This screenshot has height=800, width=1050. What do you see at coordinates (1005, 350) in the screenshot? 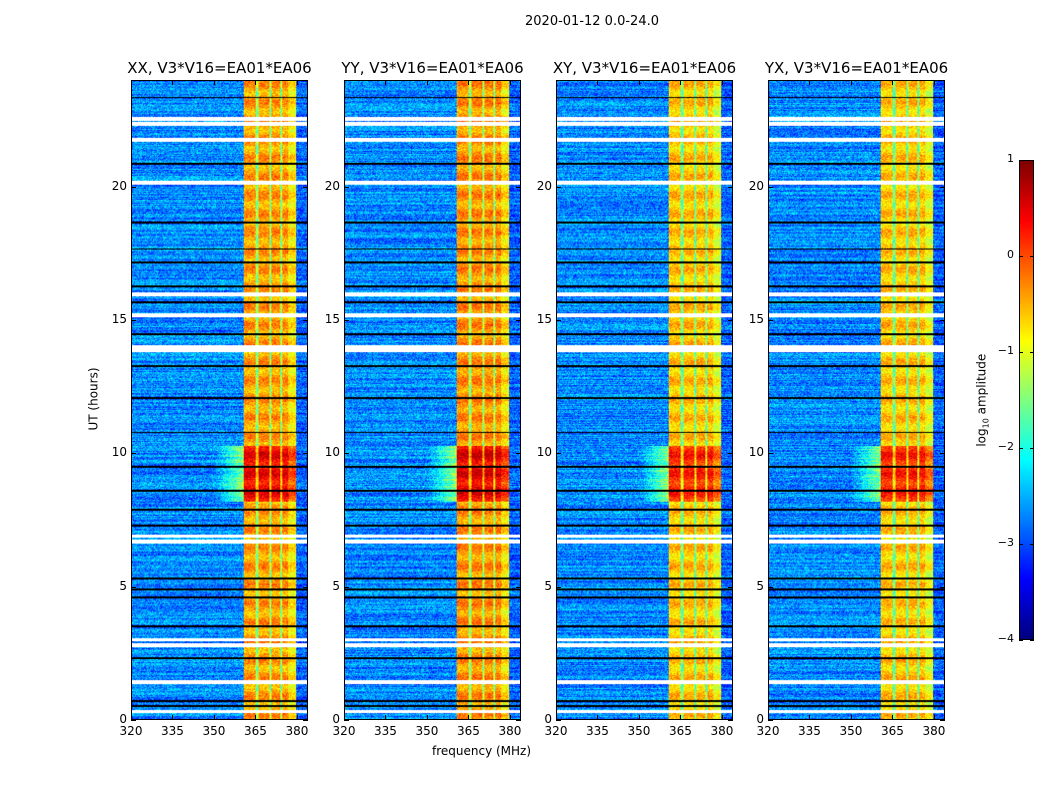
I see `colorbar-tick-label: −1` at bounding box center [1005, 350].